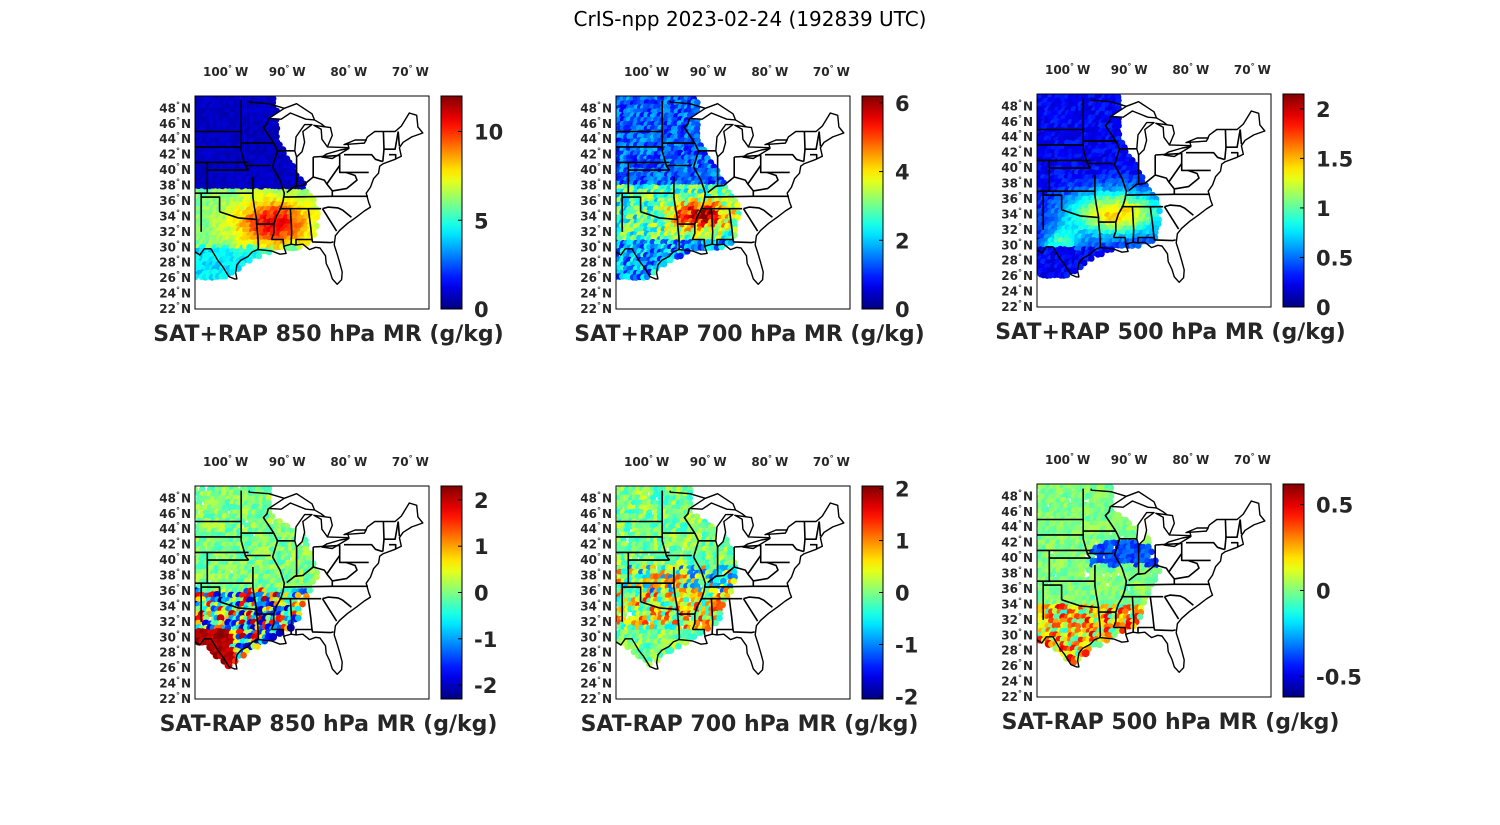 This screenshot has height=825, width=1500. Describe the element at coordinates (1017, 167) in the screenshot. I see `lat-tick-label: 40°N` at that location.